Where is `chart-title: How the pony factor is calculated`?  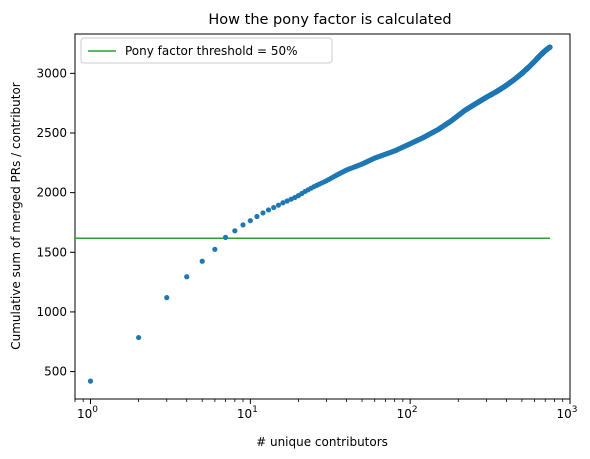
chart-title: How the pony factor is calculated is located at coordinates (329, 20).